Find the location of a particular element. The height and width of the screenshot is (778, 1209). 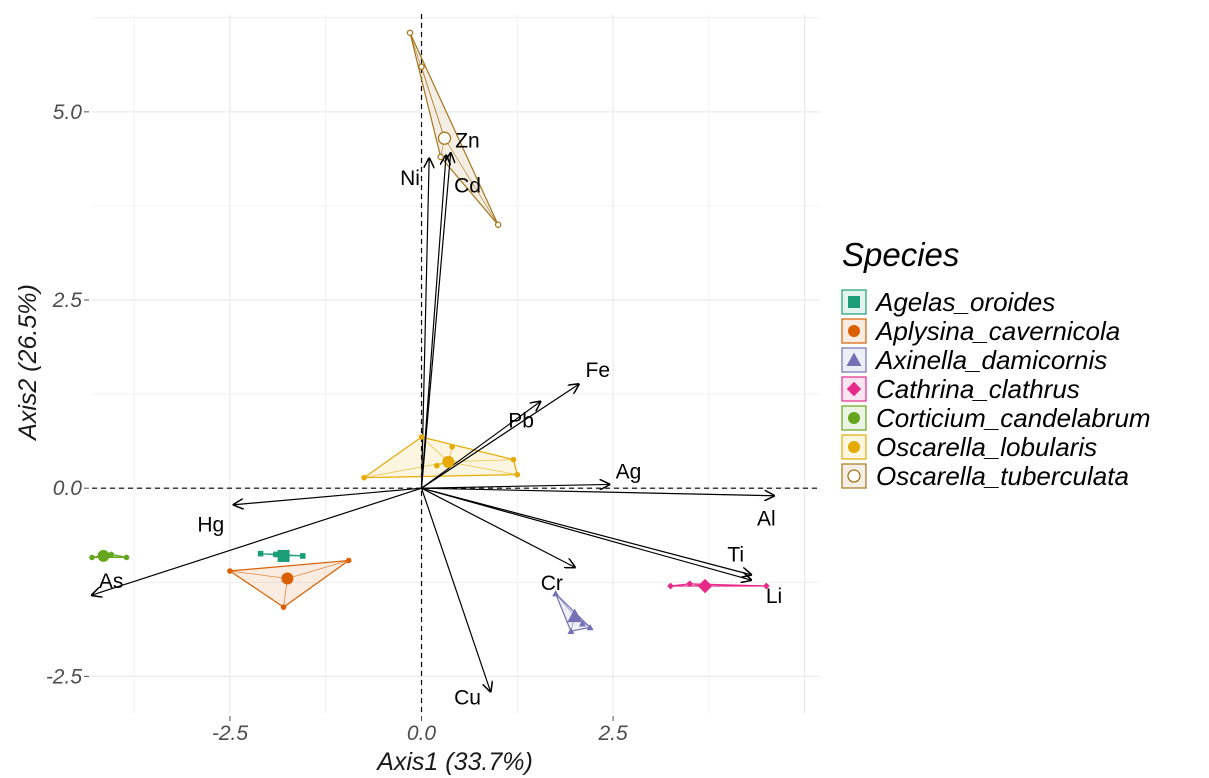

arrow-Pb is located at coordinates (481, 445).